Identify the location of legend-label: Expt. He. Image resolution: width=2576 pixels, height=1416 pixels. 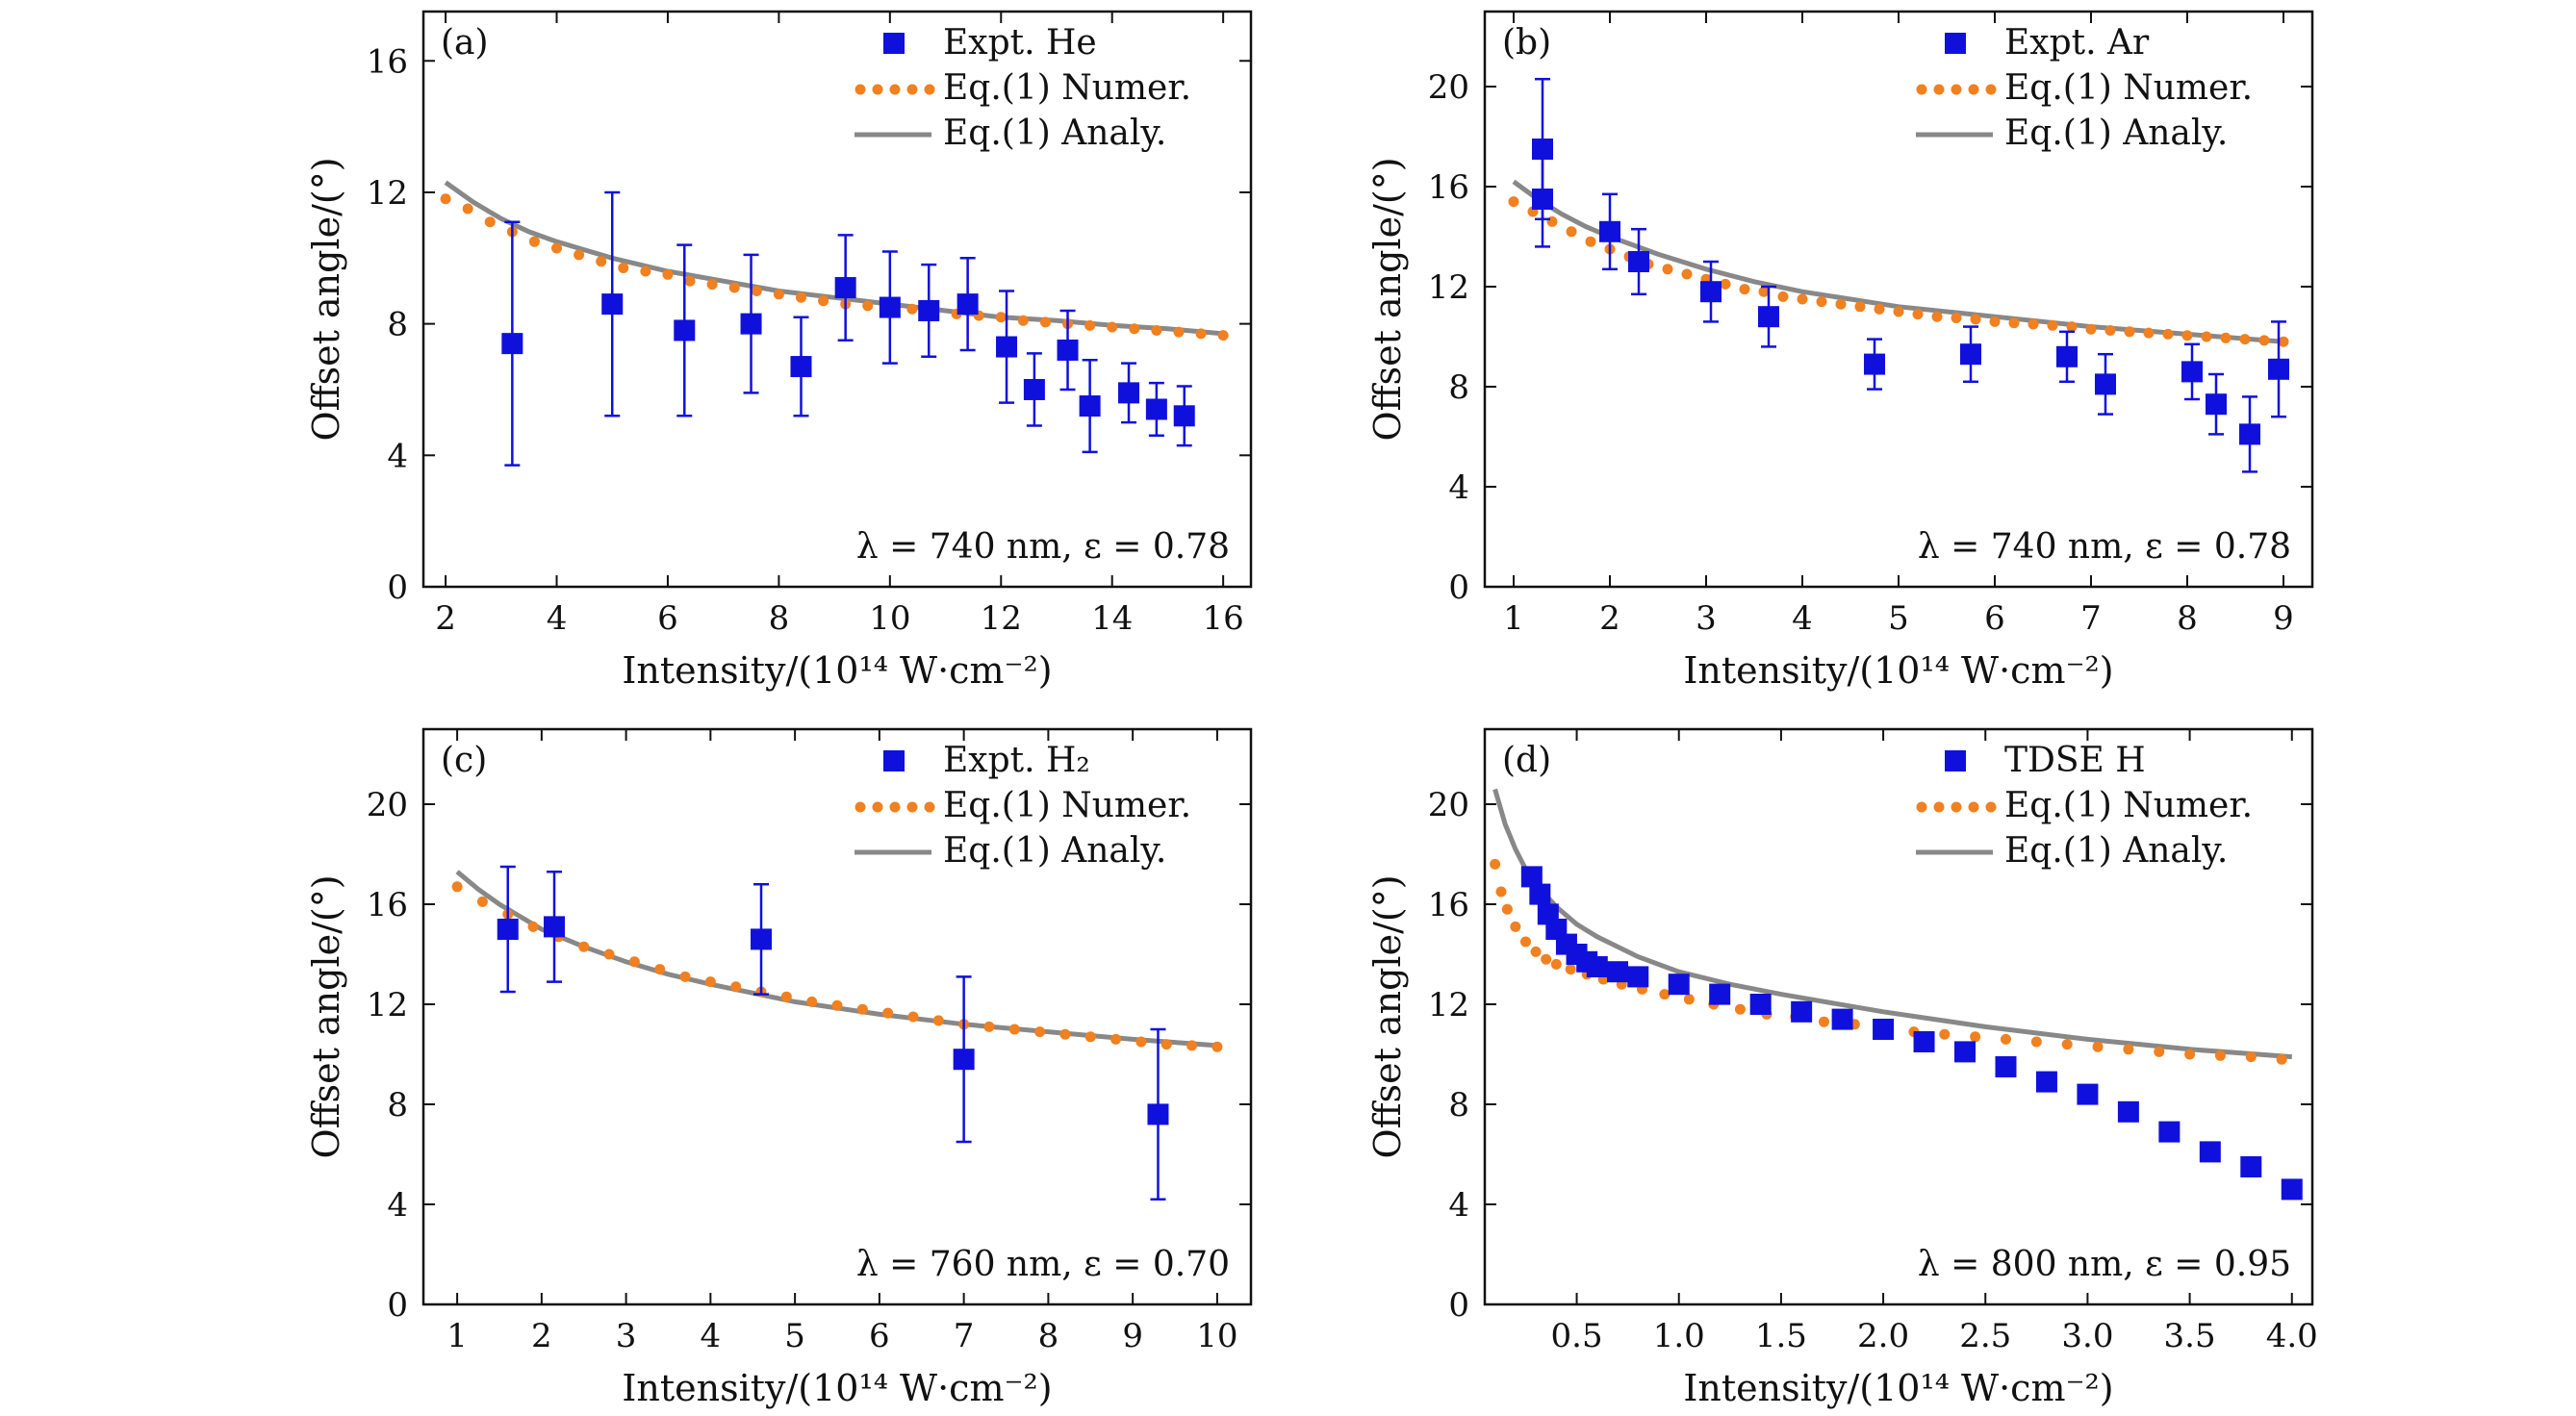
(1020, 43).